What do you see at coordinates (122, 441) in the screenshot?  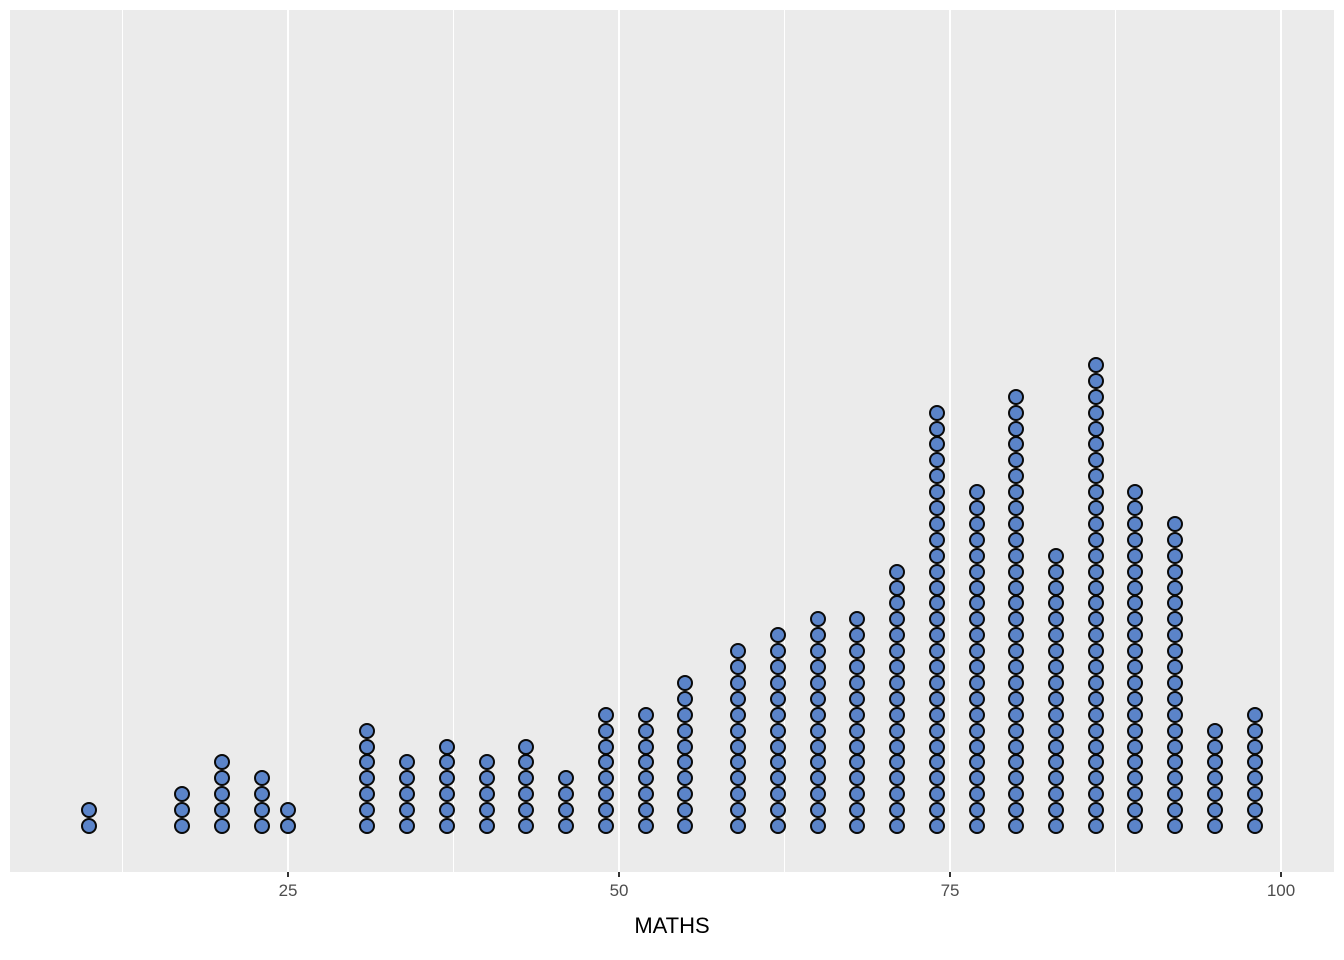 I see `minor-gridline` at bounding box center [122, 441].